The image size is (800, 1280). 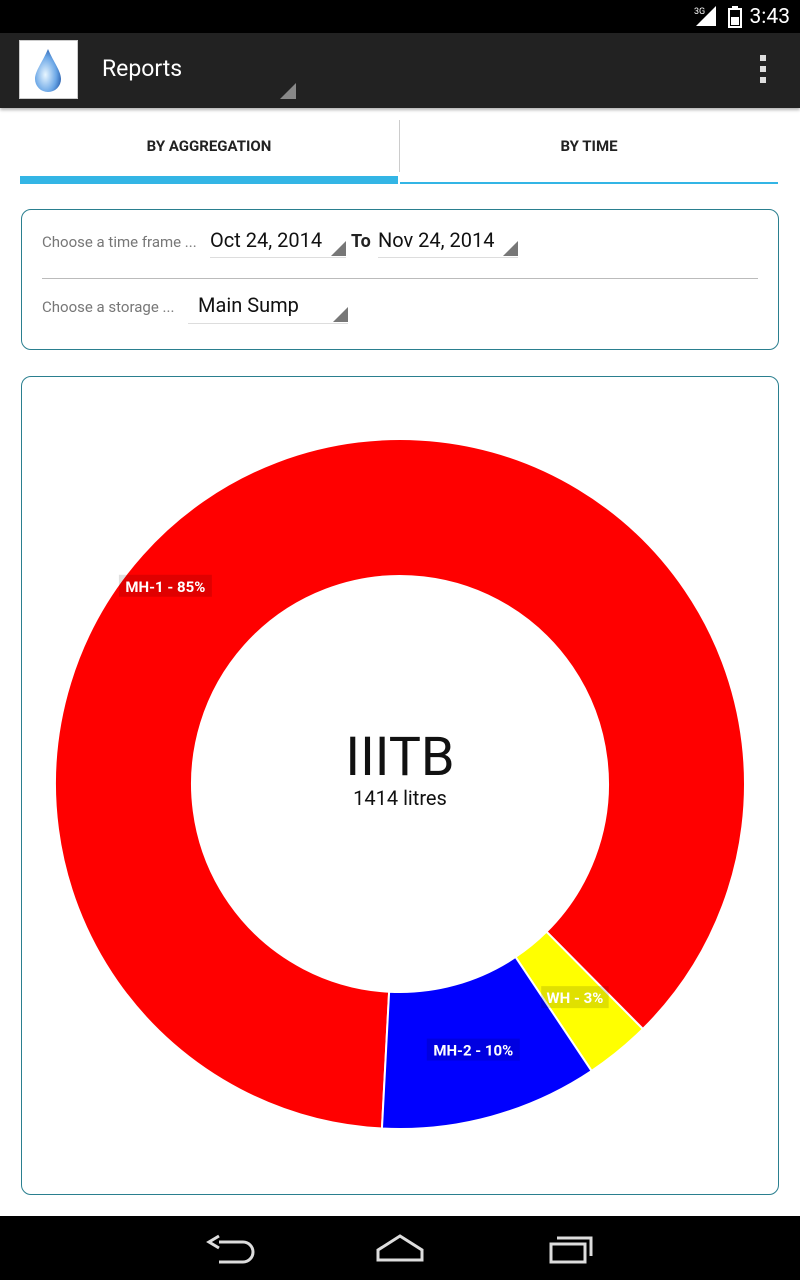 What do you see at coordinates (764, 71) in the screenshot?
I see `overflow-menu-icon` at bounding box center [764, 71].